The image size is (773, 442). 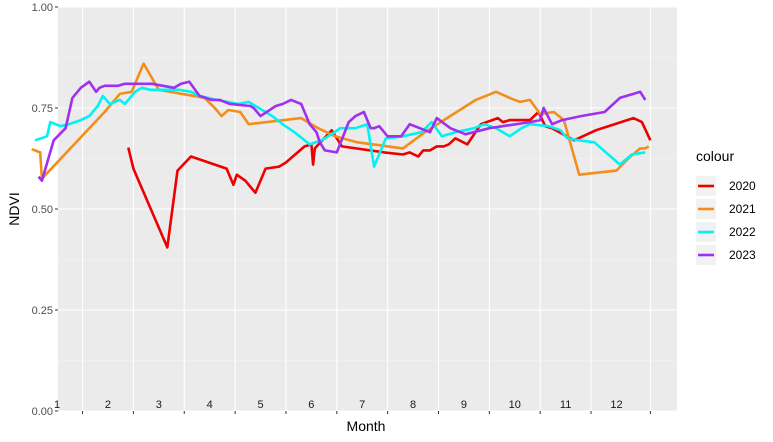 I want to click on legend: colour 2020 2021 2022 2023, so click(x=726, y=206).